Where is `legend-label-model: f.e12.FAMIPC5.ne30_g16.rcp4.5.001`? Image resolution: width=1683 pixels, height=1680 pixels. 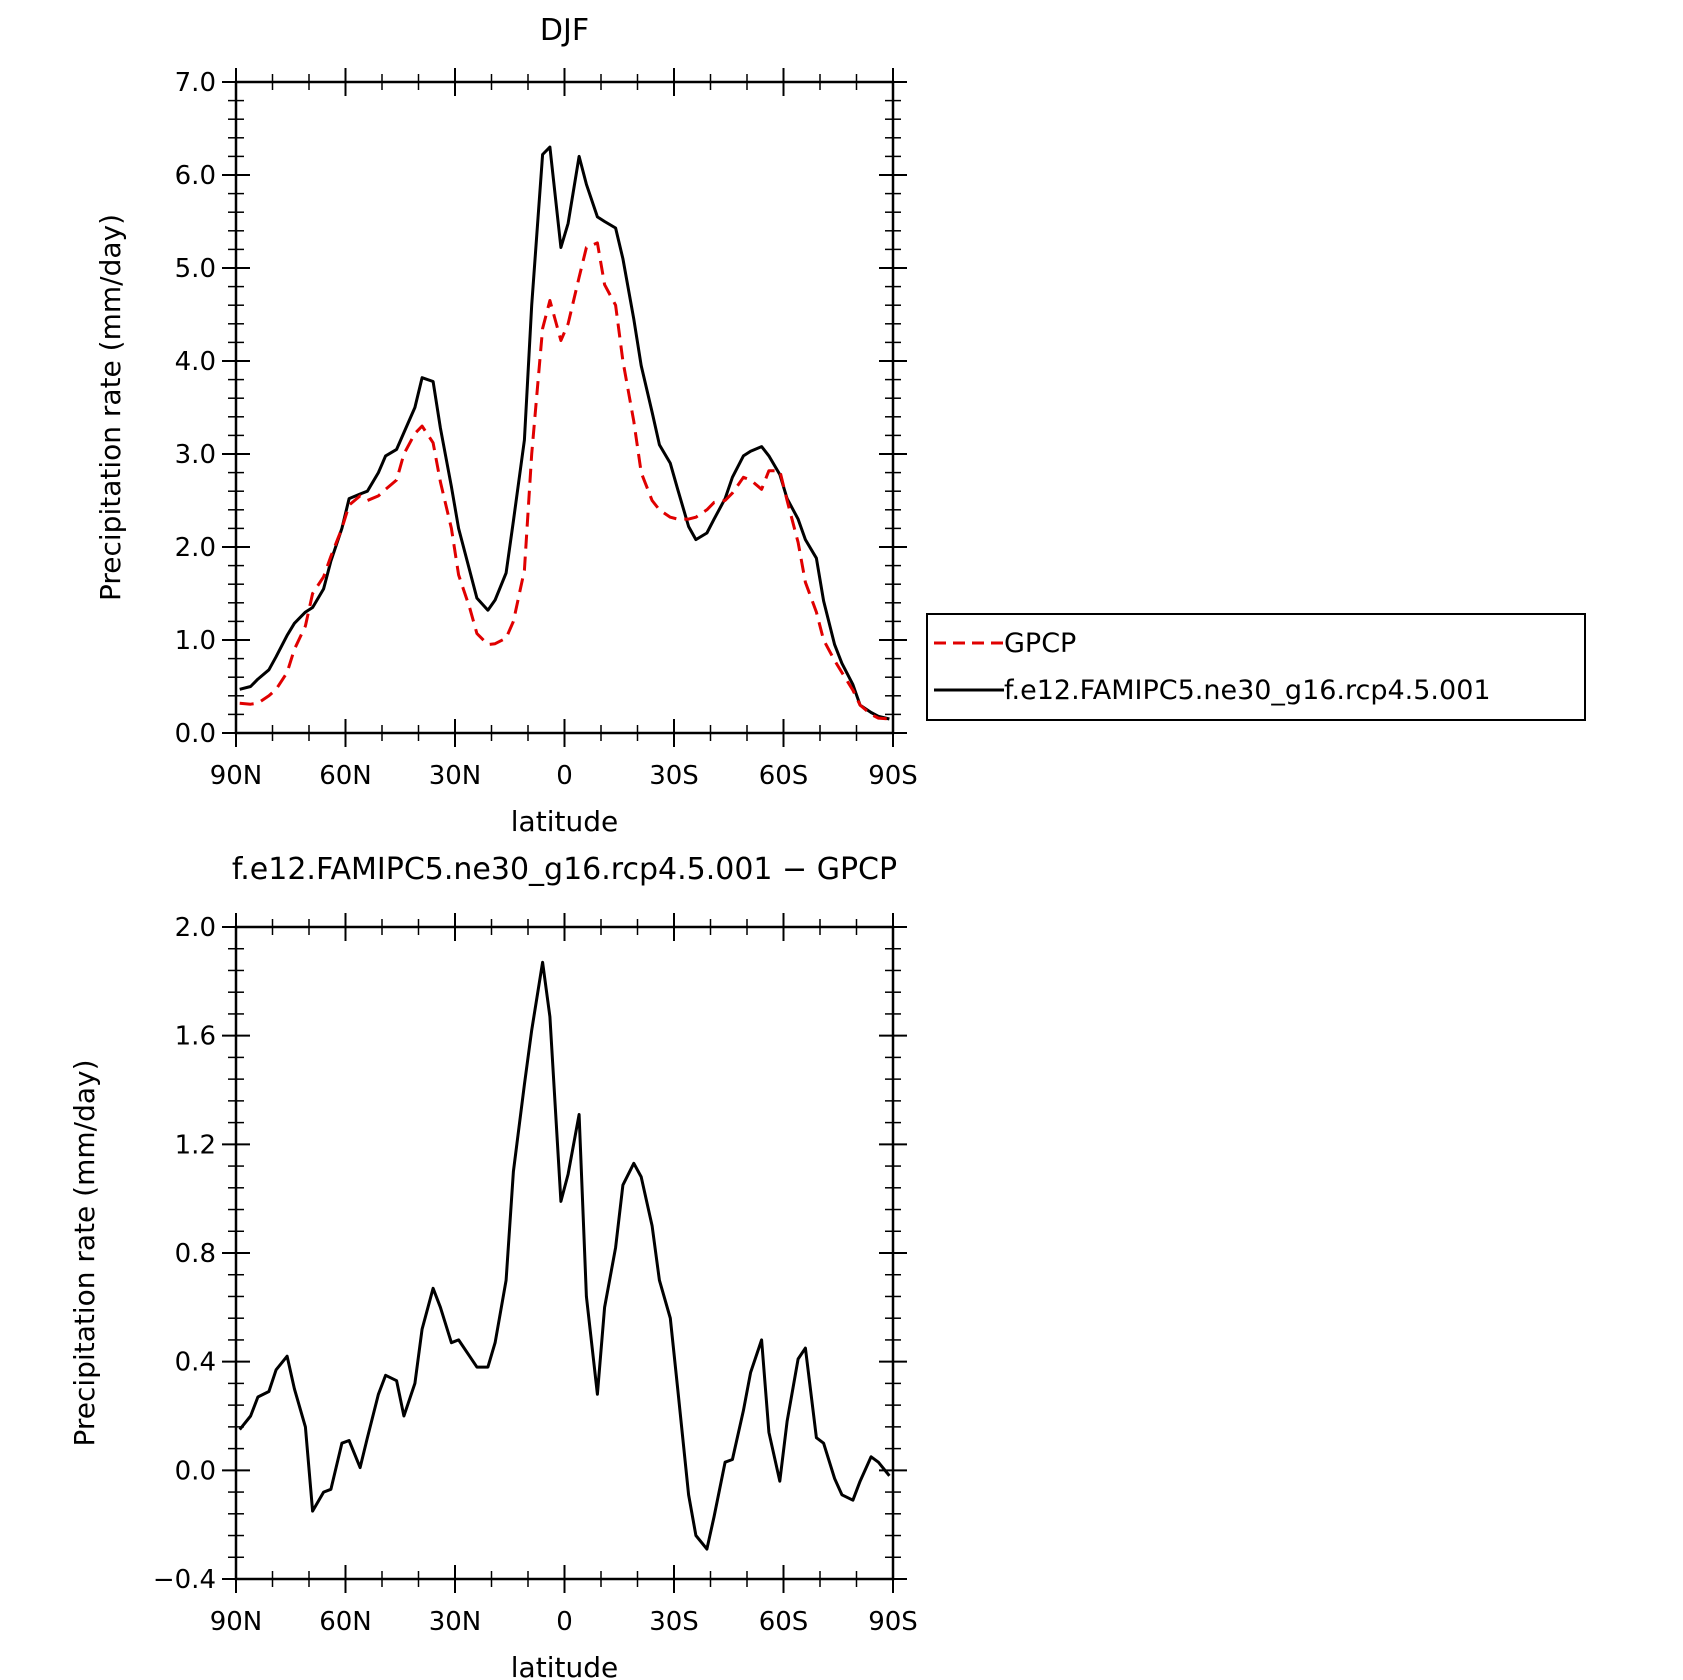 legend-label-model: f.e12.FAMIPC5.ne30_g16.rcp4.5.001 is located at coordinates (1247, 690).